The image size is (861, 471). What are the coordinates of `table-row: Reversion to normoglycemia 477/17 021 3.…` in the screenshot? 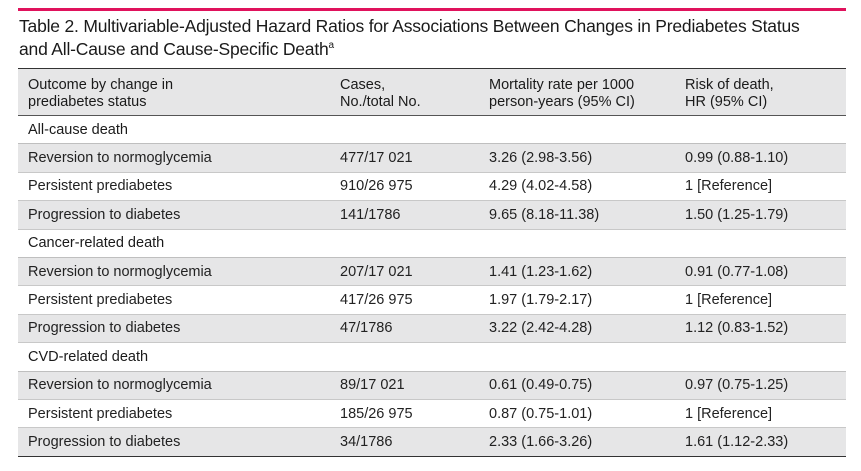 It's located at (432, 158).